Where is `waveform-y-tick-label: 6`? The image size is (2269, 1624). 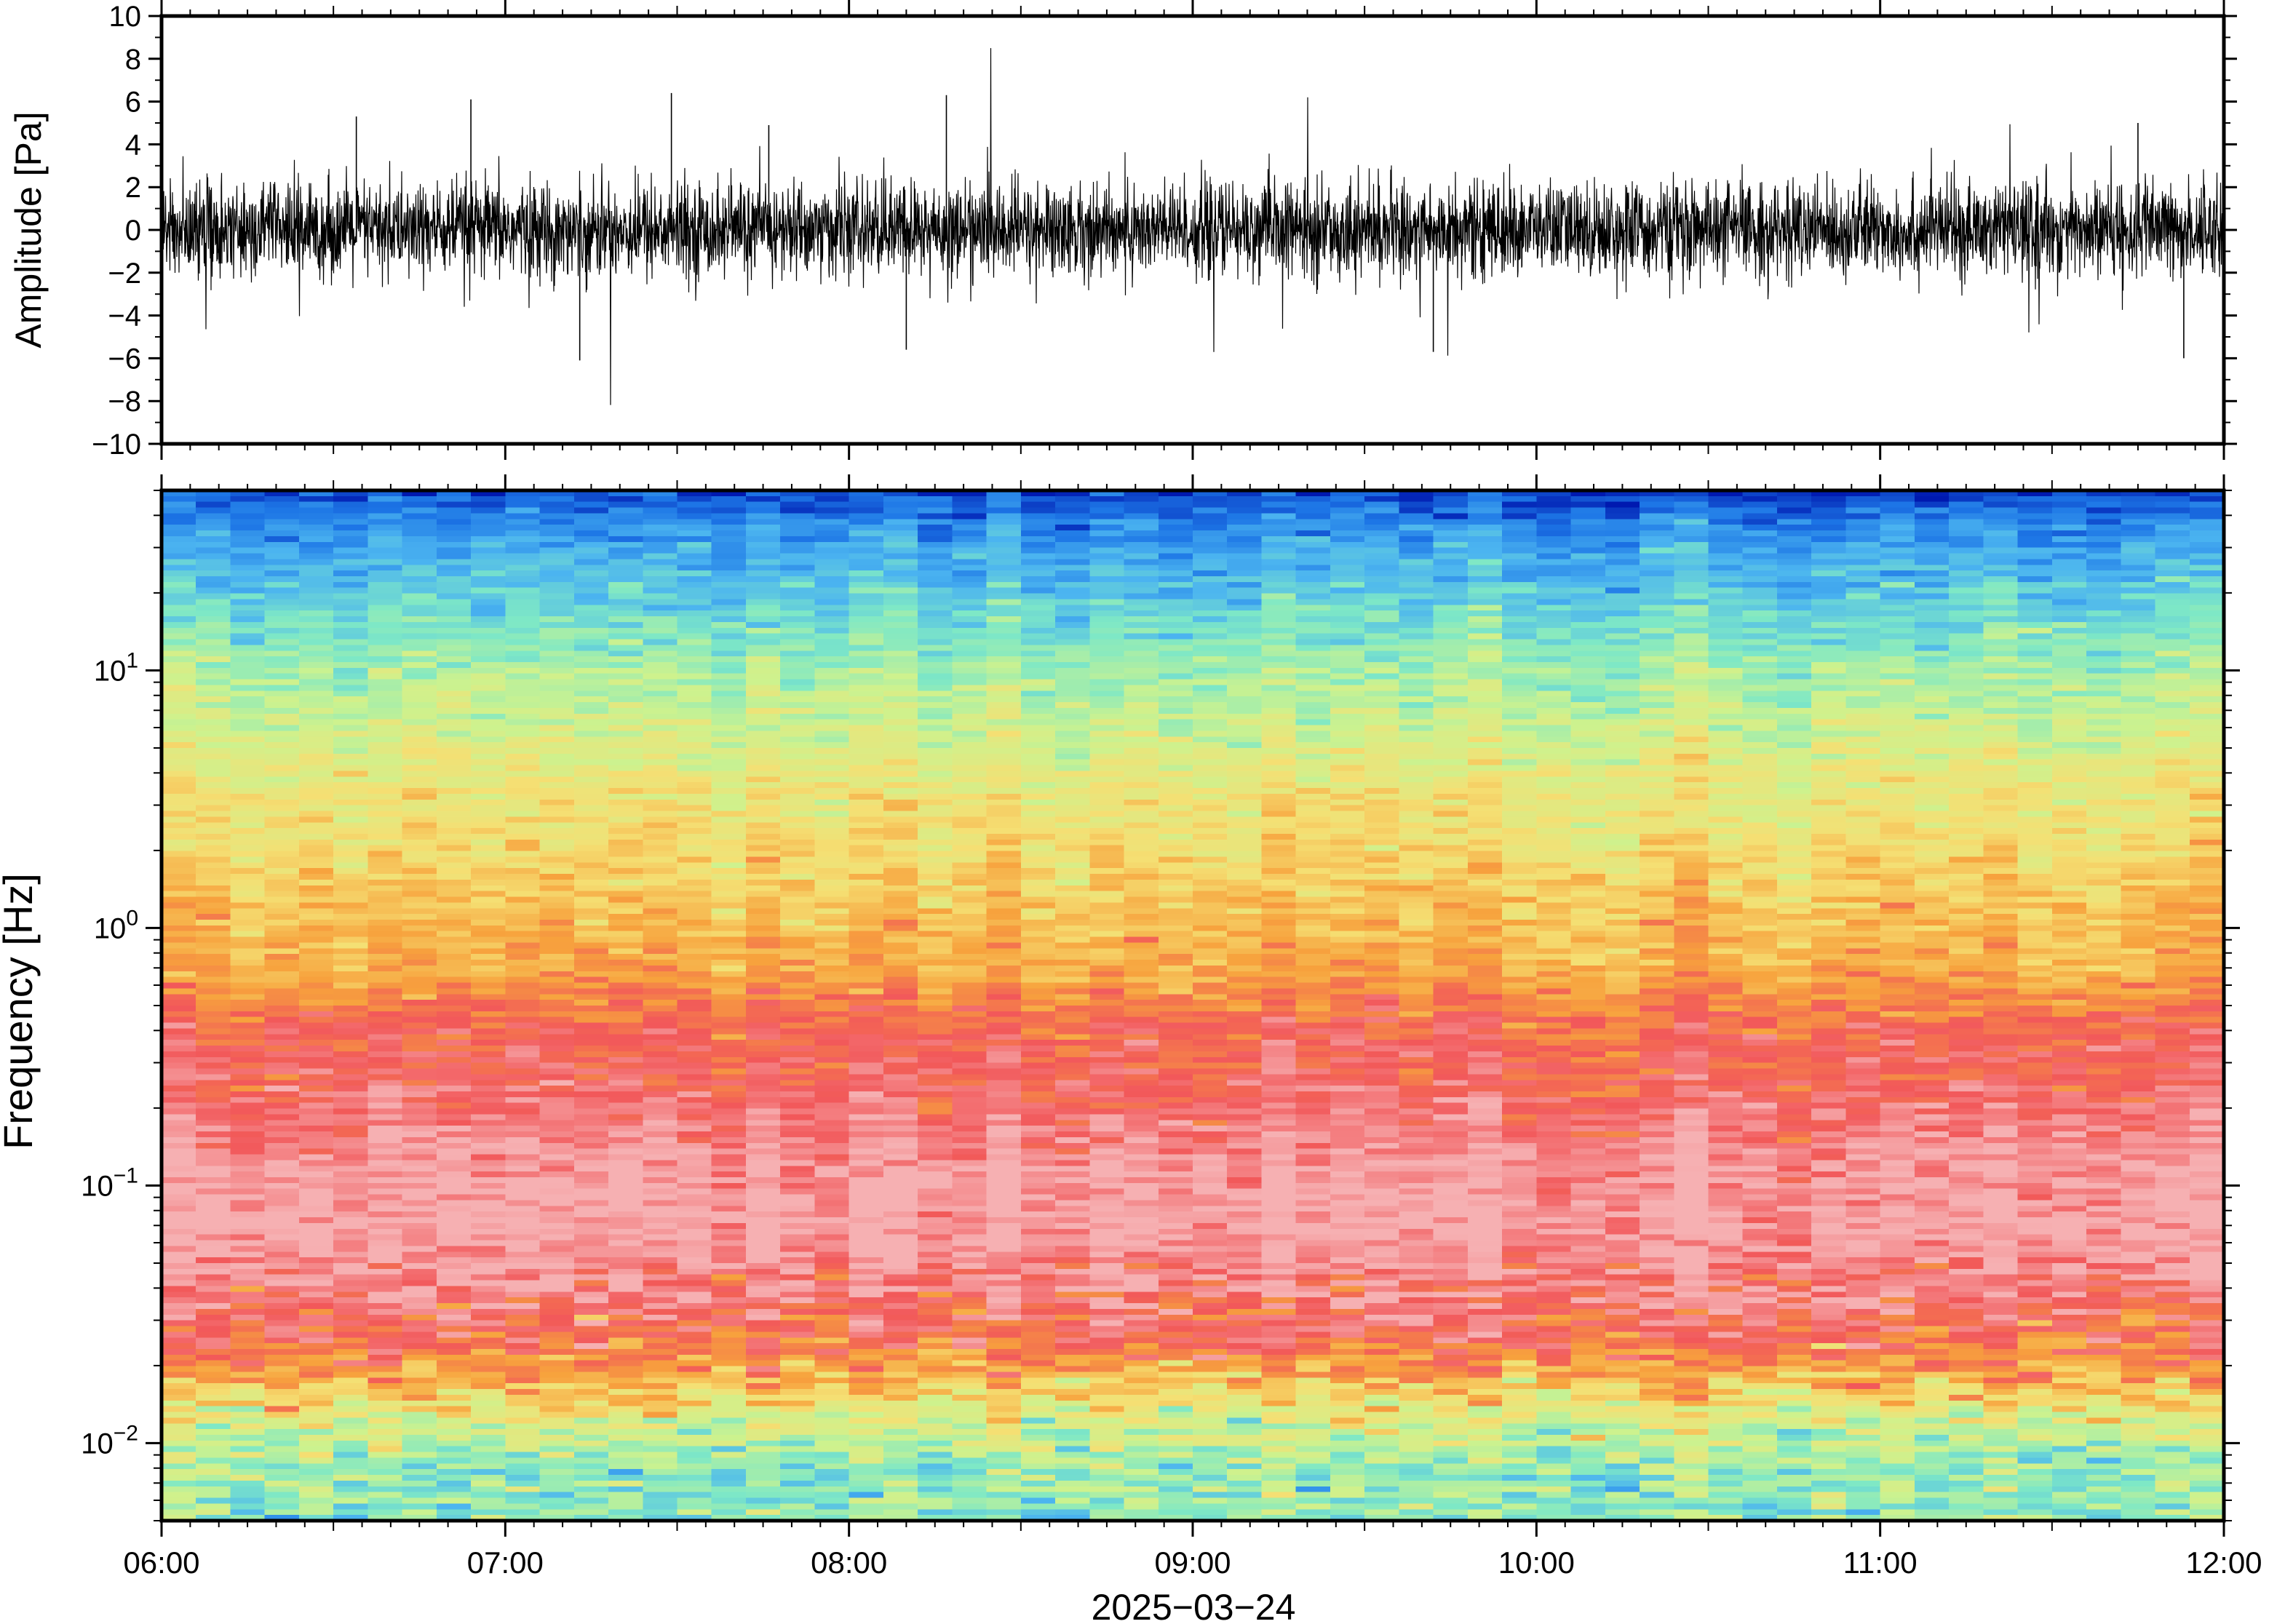
waveform-y-tick-label: 6 is located at coordinates (133, 103).